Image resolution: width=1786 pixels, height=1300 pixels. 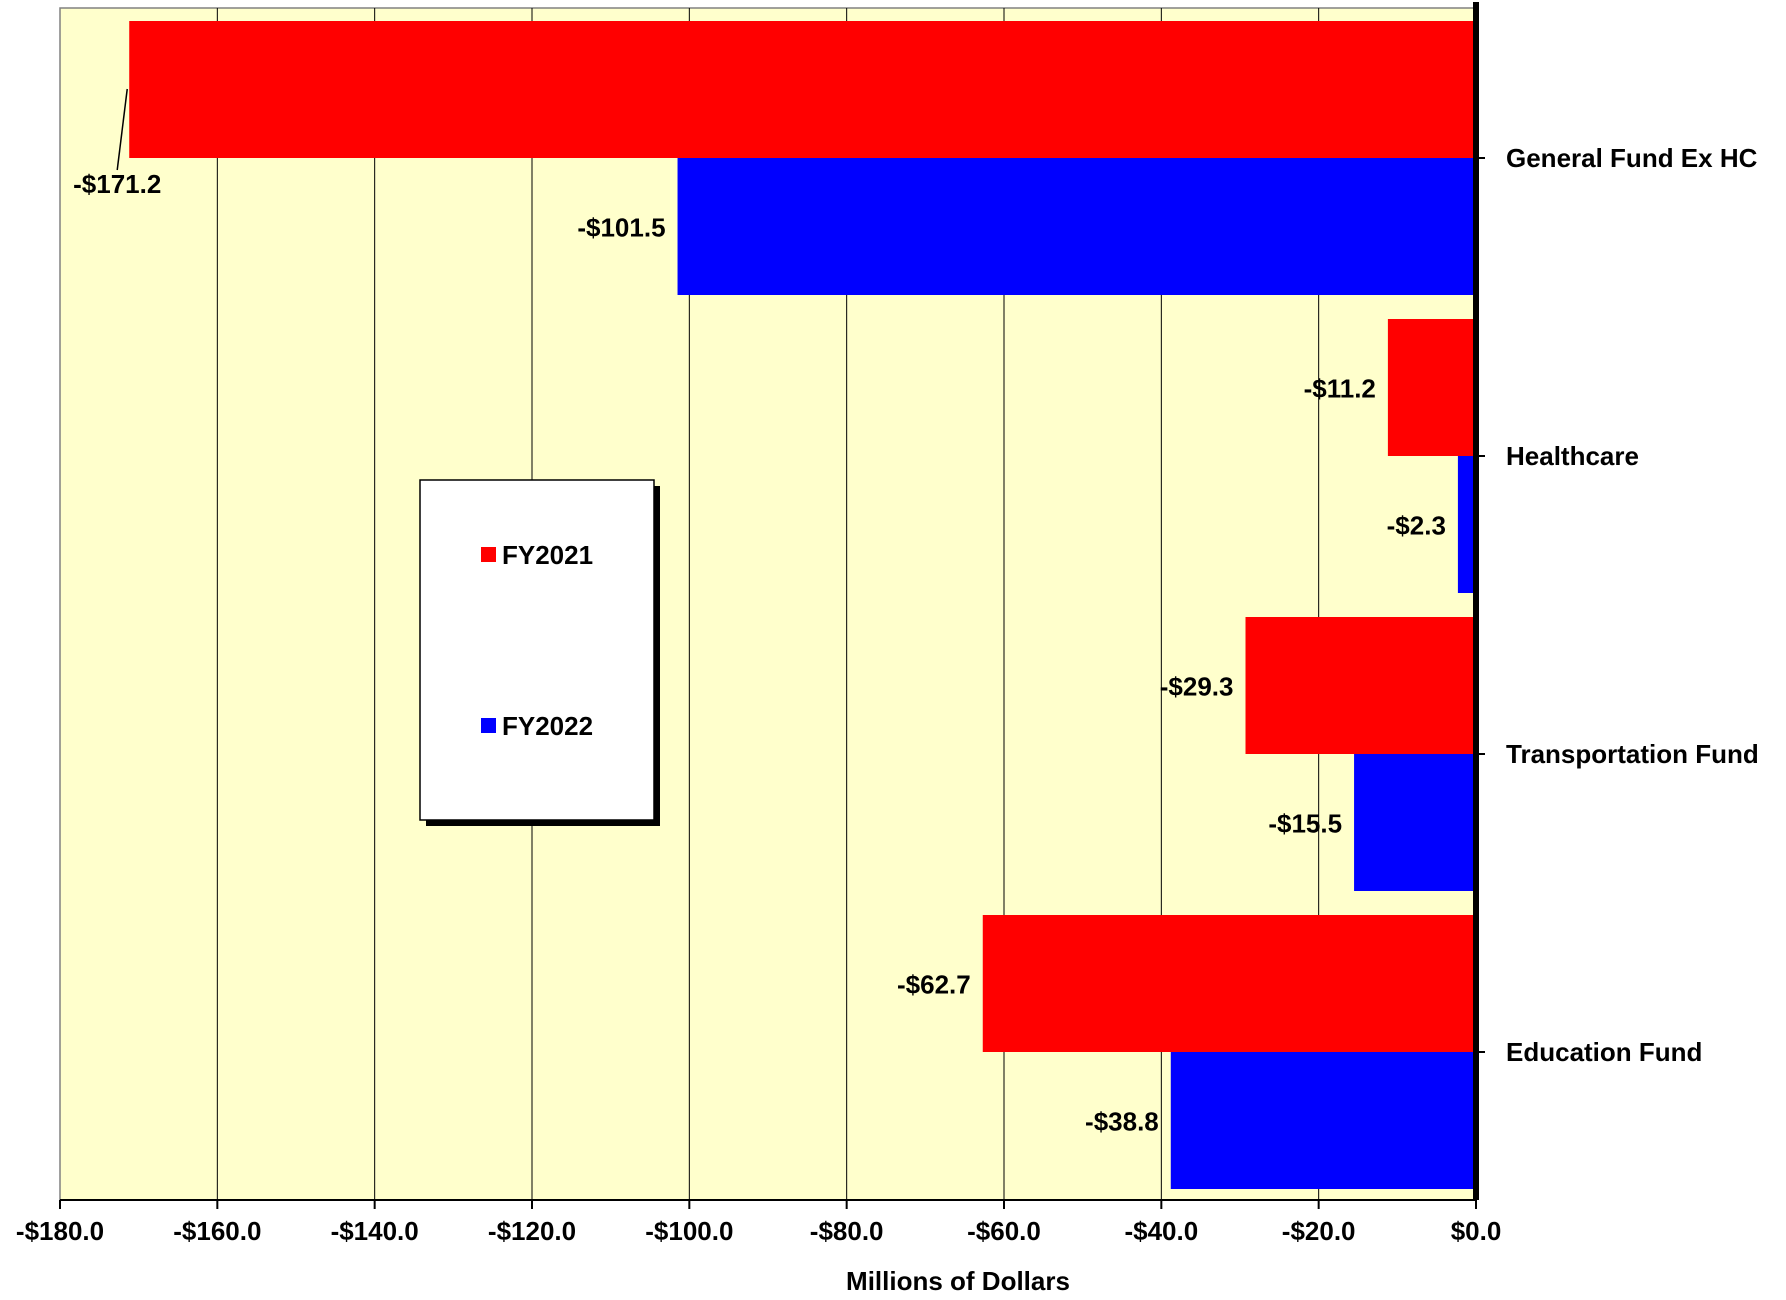 What do you see at coordinates (1604, 1052) in the screenshot?
I see `category-label: Education Fund` at bounding box center [1604, 1052].